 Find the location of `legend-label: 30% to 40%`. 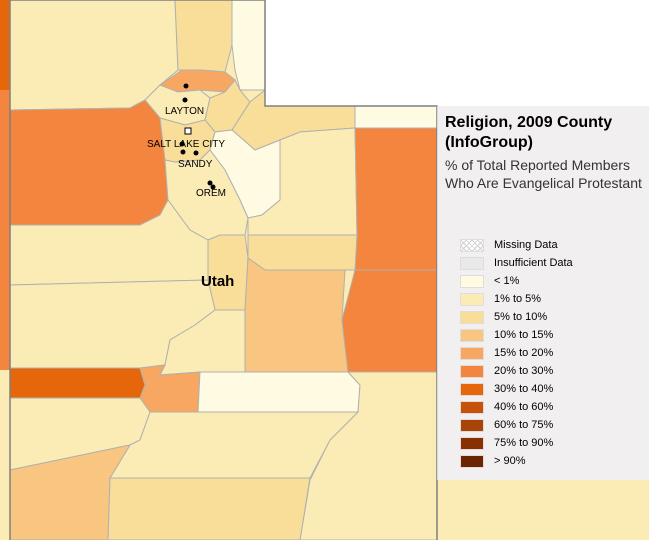

legend-label: 30% to 40% is located at coordinates (524, 389).